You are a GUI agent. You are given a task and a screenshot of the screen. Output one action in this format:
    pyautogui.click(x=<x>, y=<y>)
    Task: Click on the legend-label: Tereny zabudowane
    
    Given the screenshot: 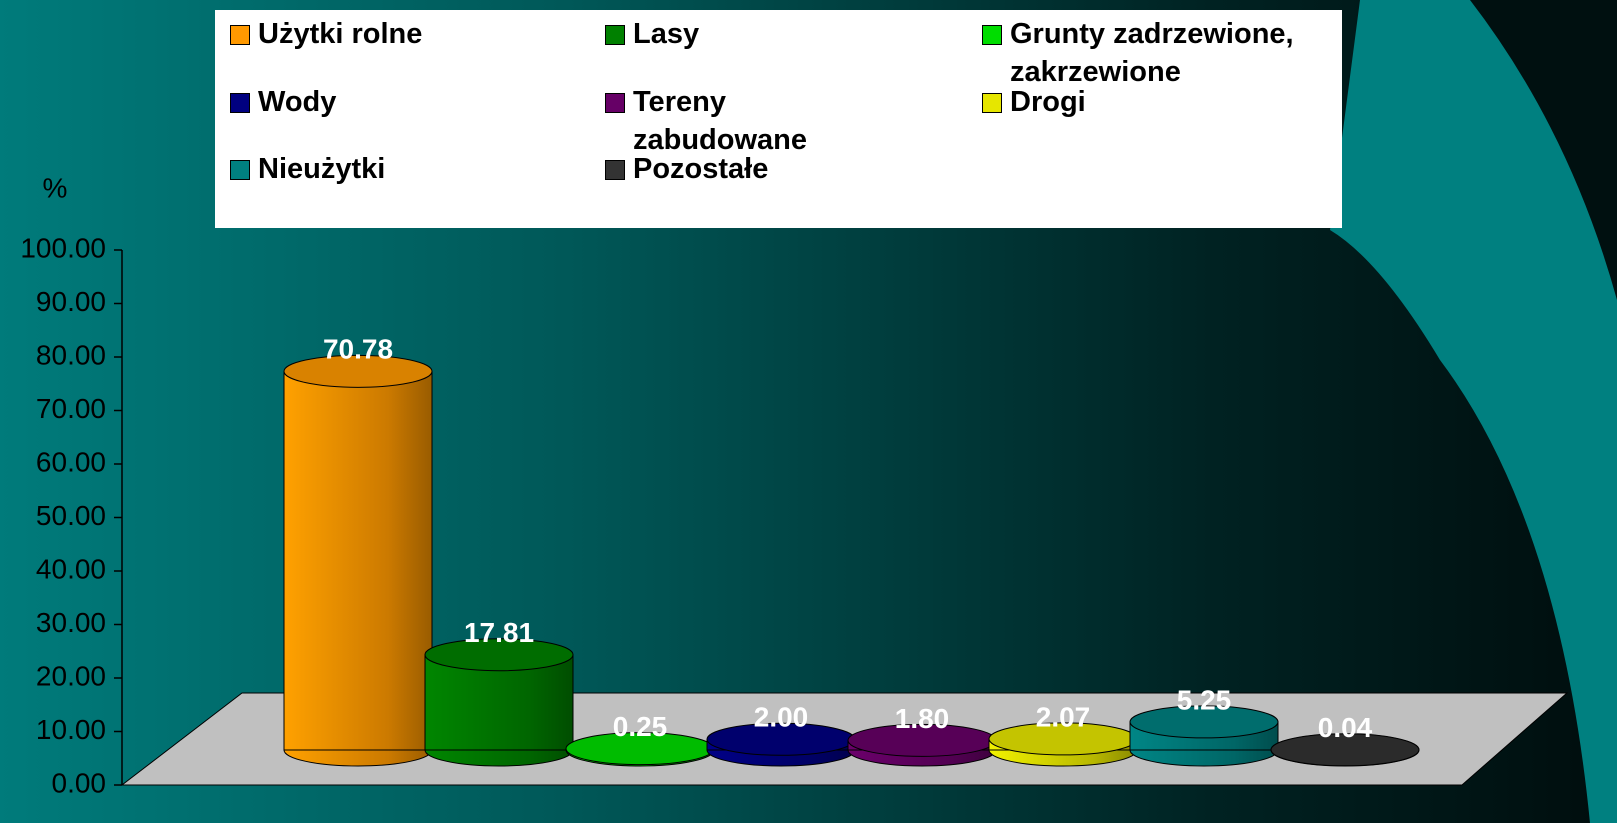 What is the action you would take?
    pyautogui.click(x=720, y=121)
    